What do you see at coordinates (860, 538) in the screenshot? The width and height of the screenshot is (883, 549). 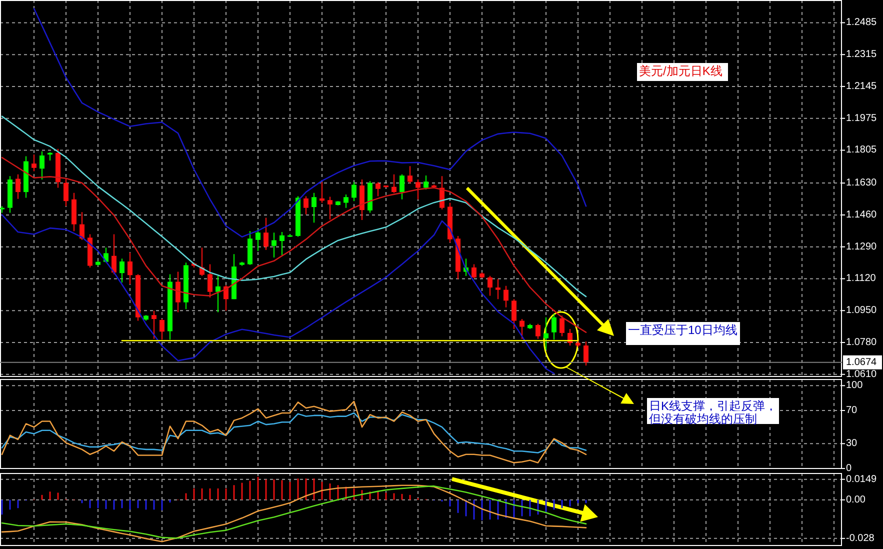 I see `y-tick-label: -0.028` at bounding box center [860, 538].